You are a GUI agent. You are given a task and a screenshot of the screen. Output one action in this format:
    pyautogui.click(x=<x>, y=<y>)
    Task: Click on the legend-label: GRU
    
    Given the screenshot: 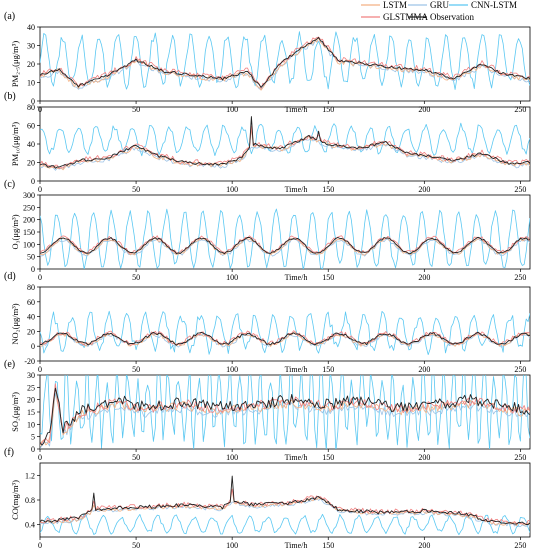 What is the action you would take?
    pyautogui.click(x=440, y=5)
    